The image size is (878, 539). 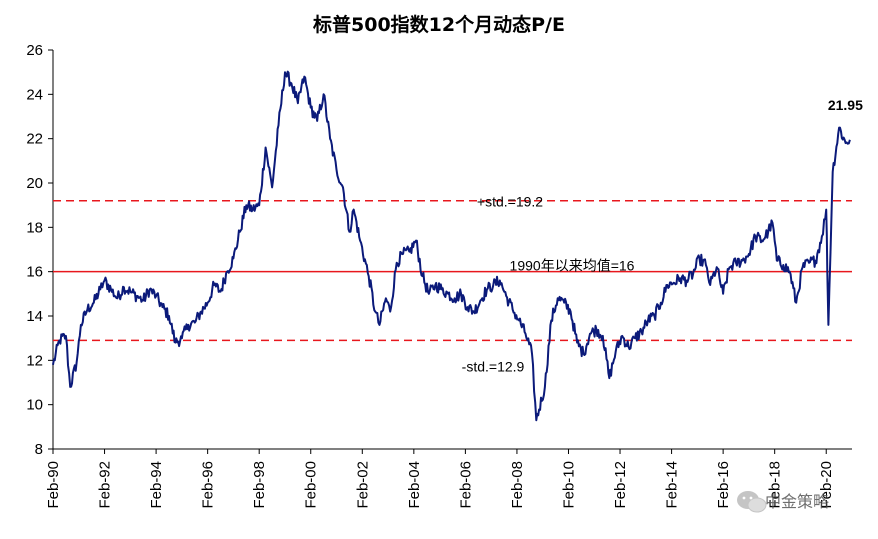 I want to click on x-tick-label: Feb-02, so click(x=362, y=485).